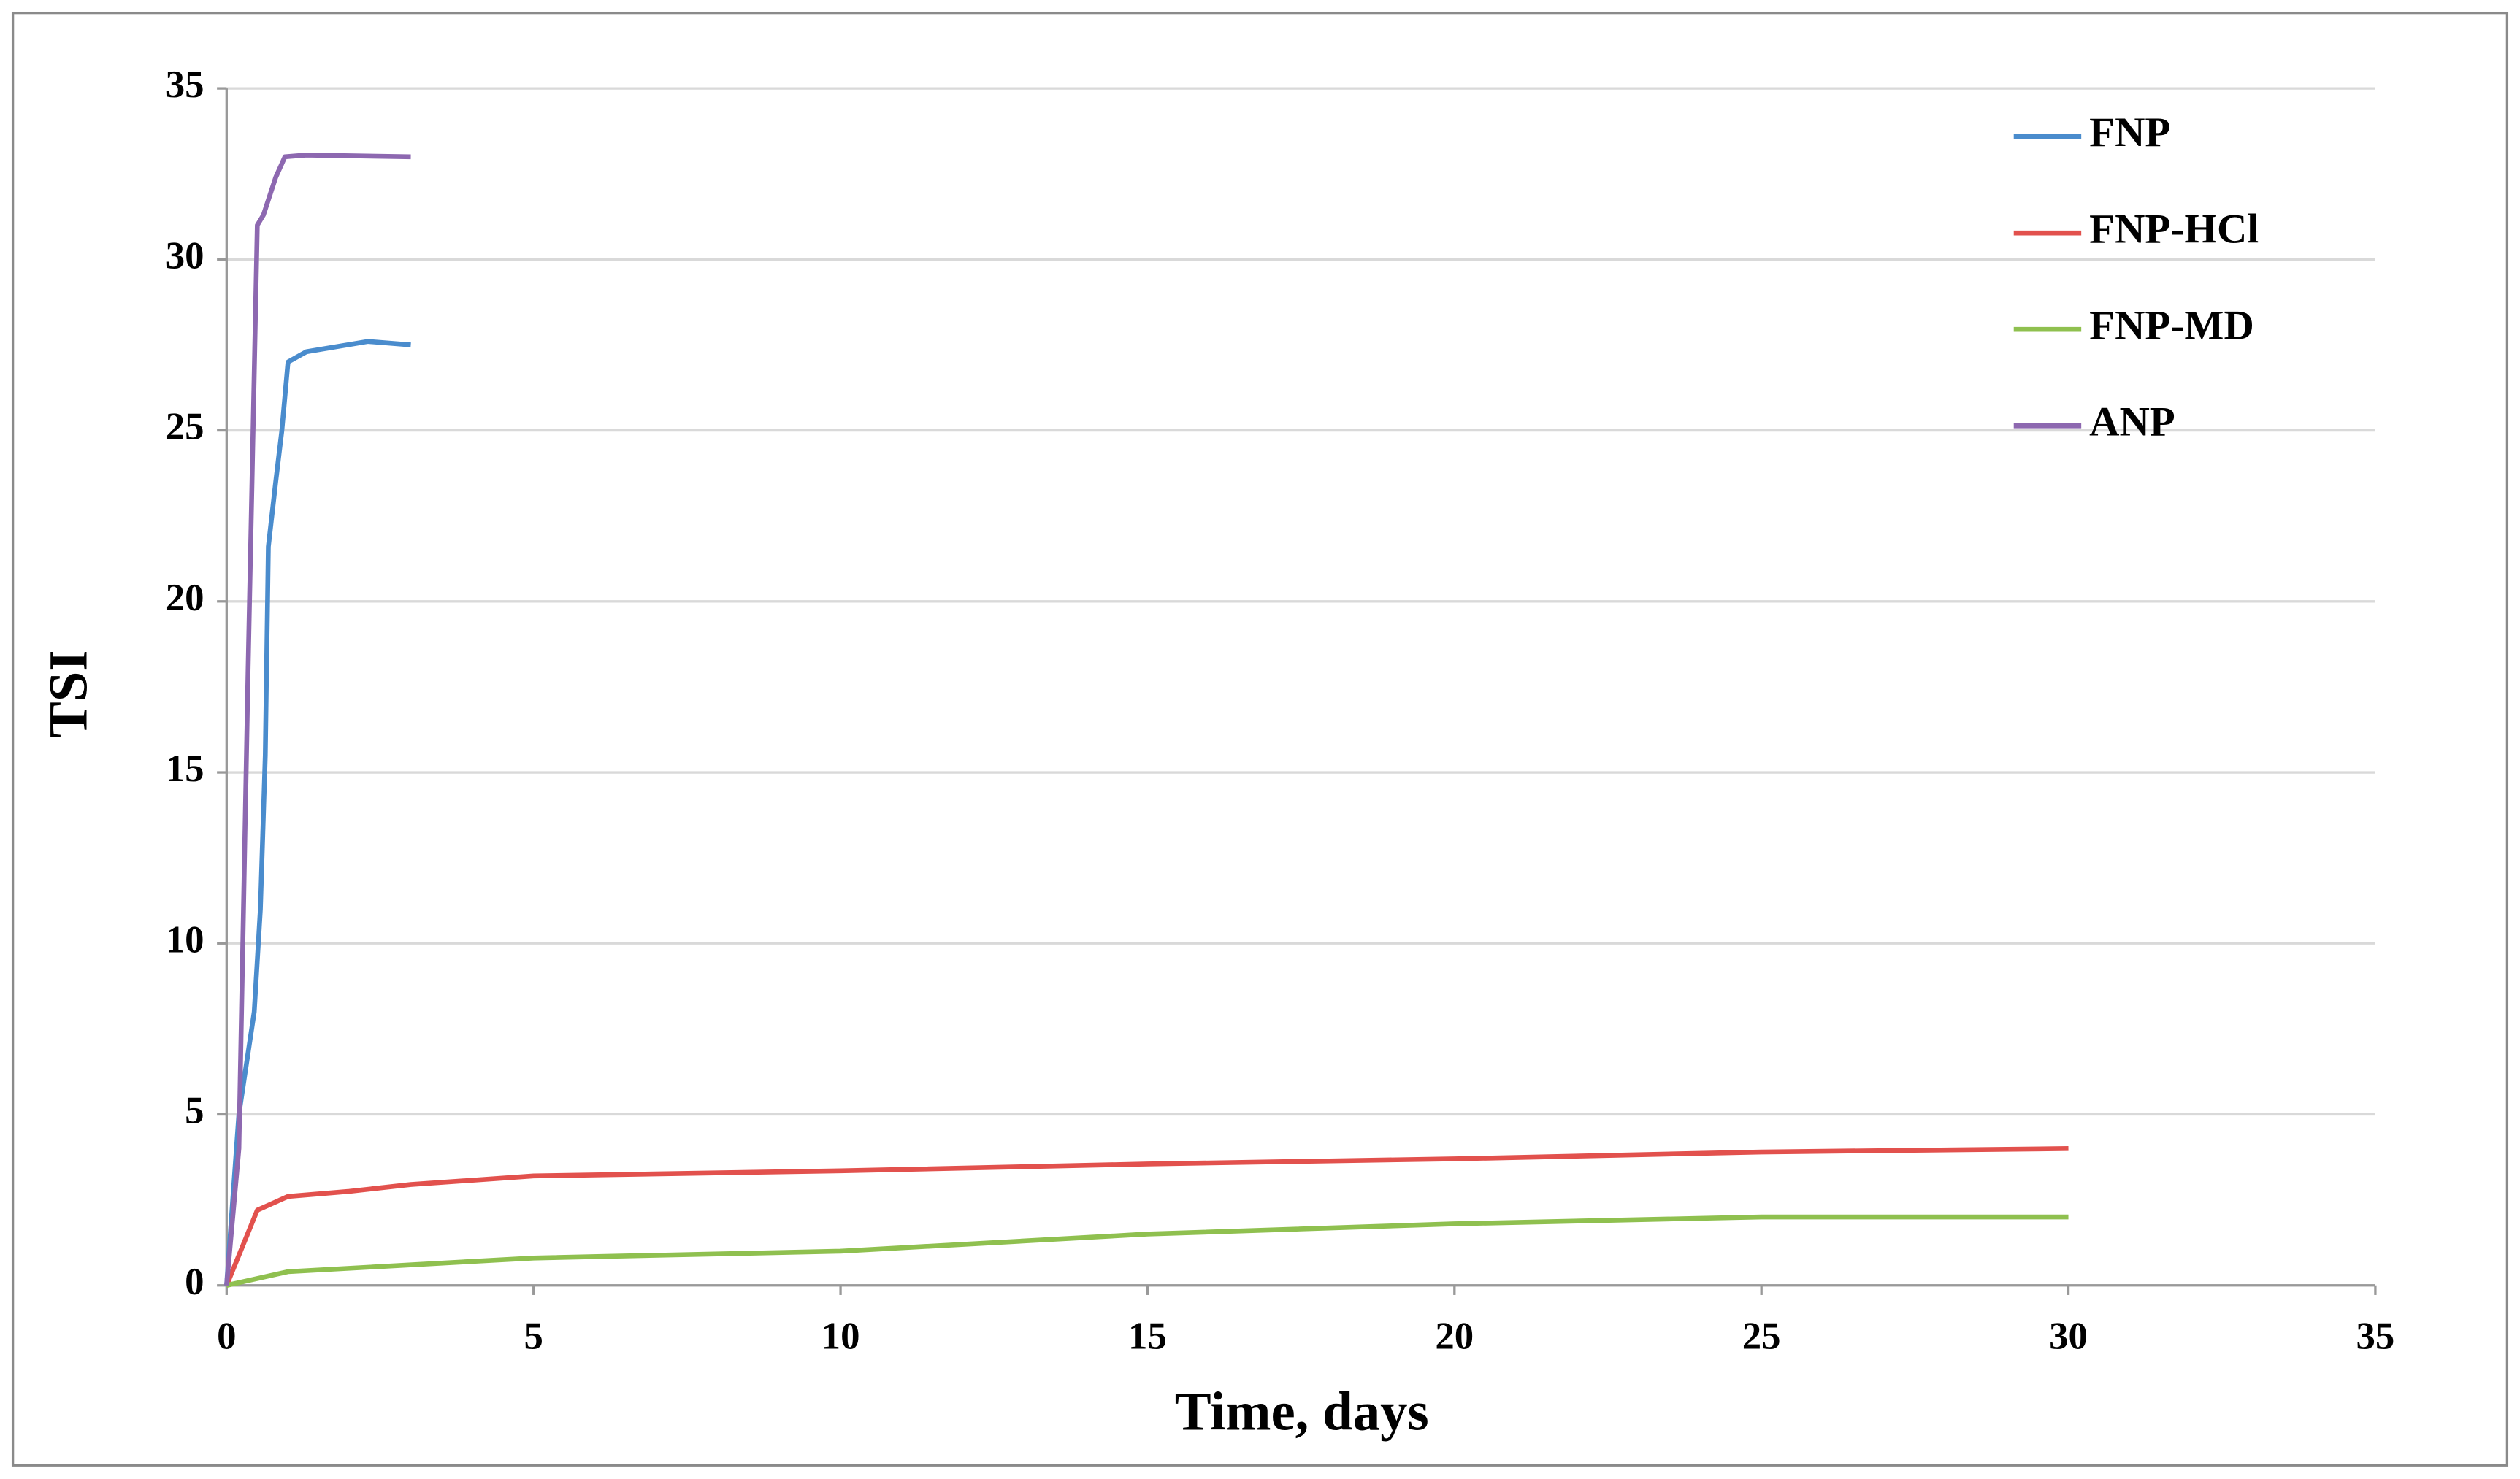 The height and width of the screenshot is (1479, 2520). I want to click on x-tick-label: 5, so click(533, 1336).